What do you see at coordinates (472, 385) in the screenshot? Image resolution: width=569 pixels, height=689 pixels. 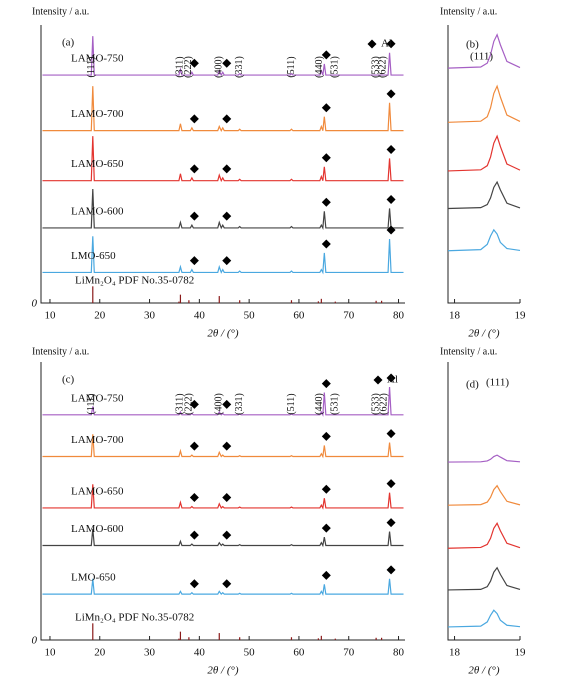 I see `panel-label: (d)` at bounding box center [472, 385].